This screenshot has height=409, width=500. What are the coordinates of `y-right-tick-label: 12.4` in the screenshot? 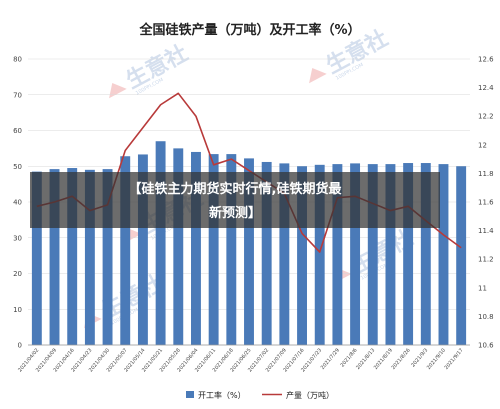 It's located at (486, 88).